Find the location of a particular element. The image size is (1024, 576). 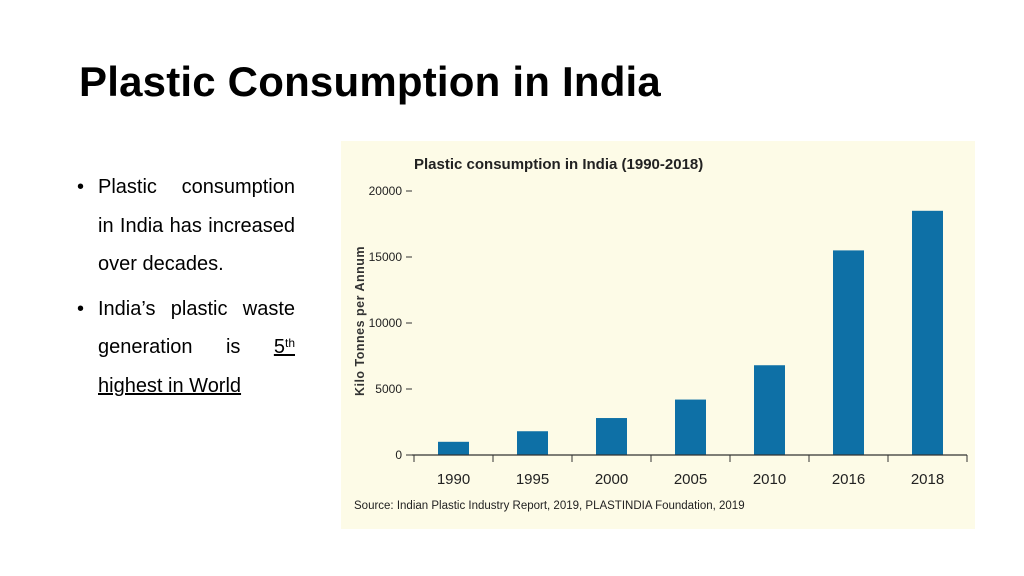

x-tick-label: 2016 is located at coordinates (848, 479).